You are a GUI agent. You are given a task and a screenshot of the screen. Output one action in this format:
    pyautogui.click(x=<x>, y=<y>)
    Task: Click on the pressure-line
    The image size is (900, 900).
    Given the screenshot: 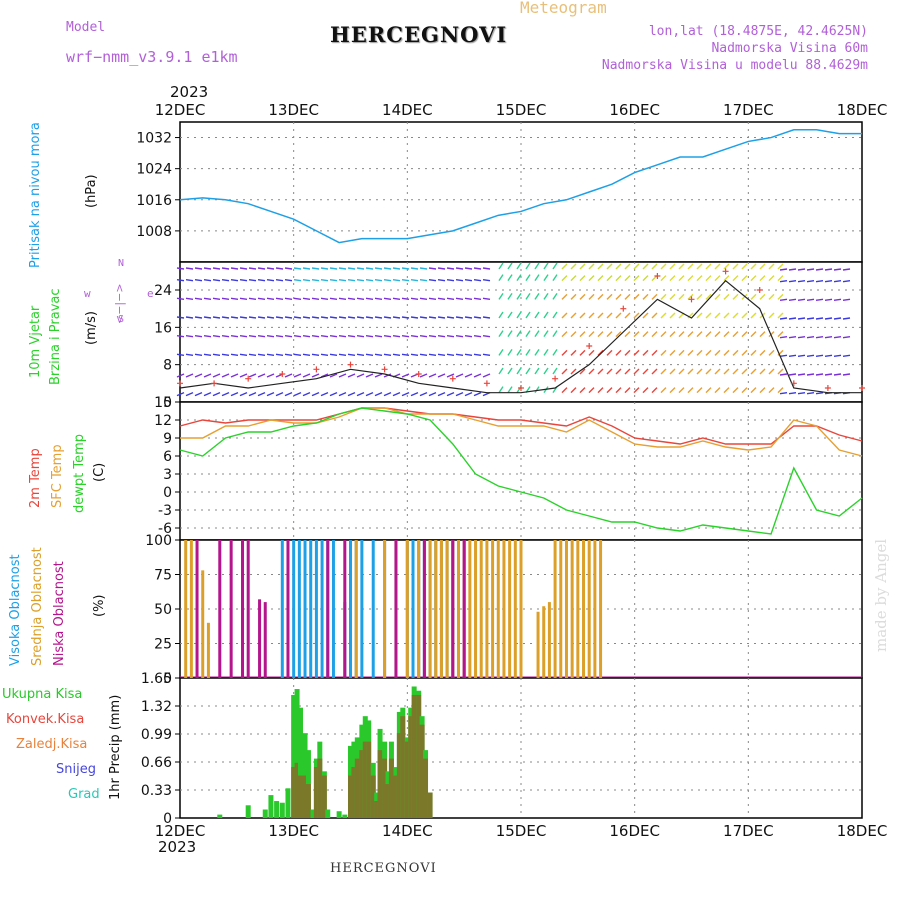 What is the action you would take?
    pyautogui.click(x=520, y=186)
    